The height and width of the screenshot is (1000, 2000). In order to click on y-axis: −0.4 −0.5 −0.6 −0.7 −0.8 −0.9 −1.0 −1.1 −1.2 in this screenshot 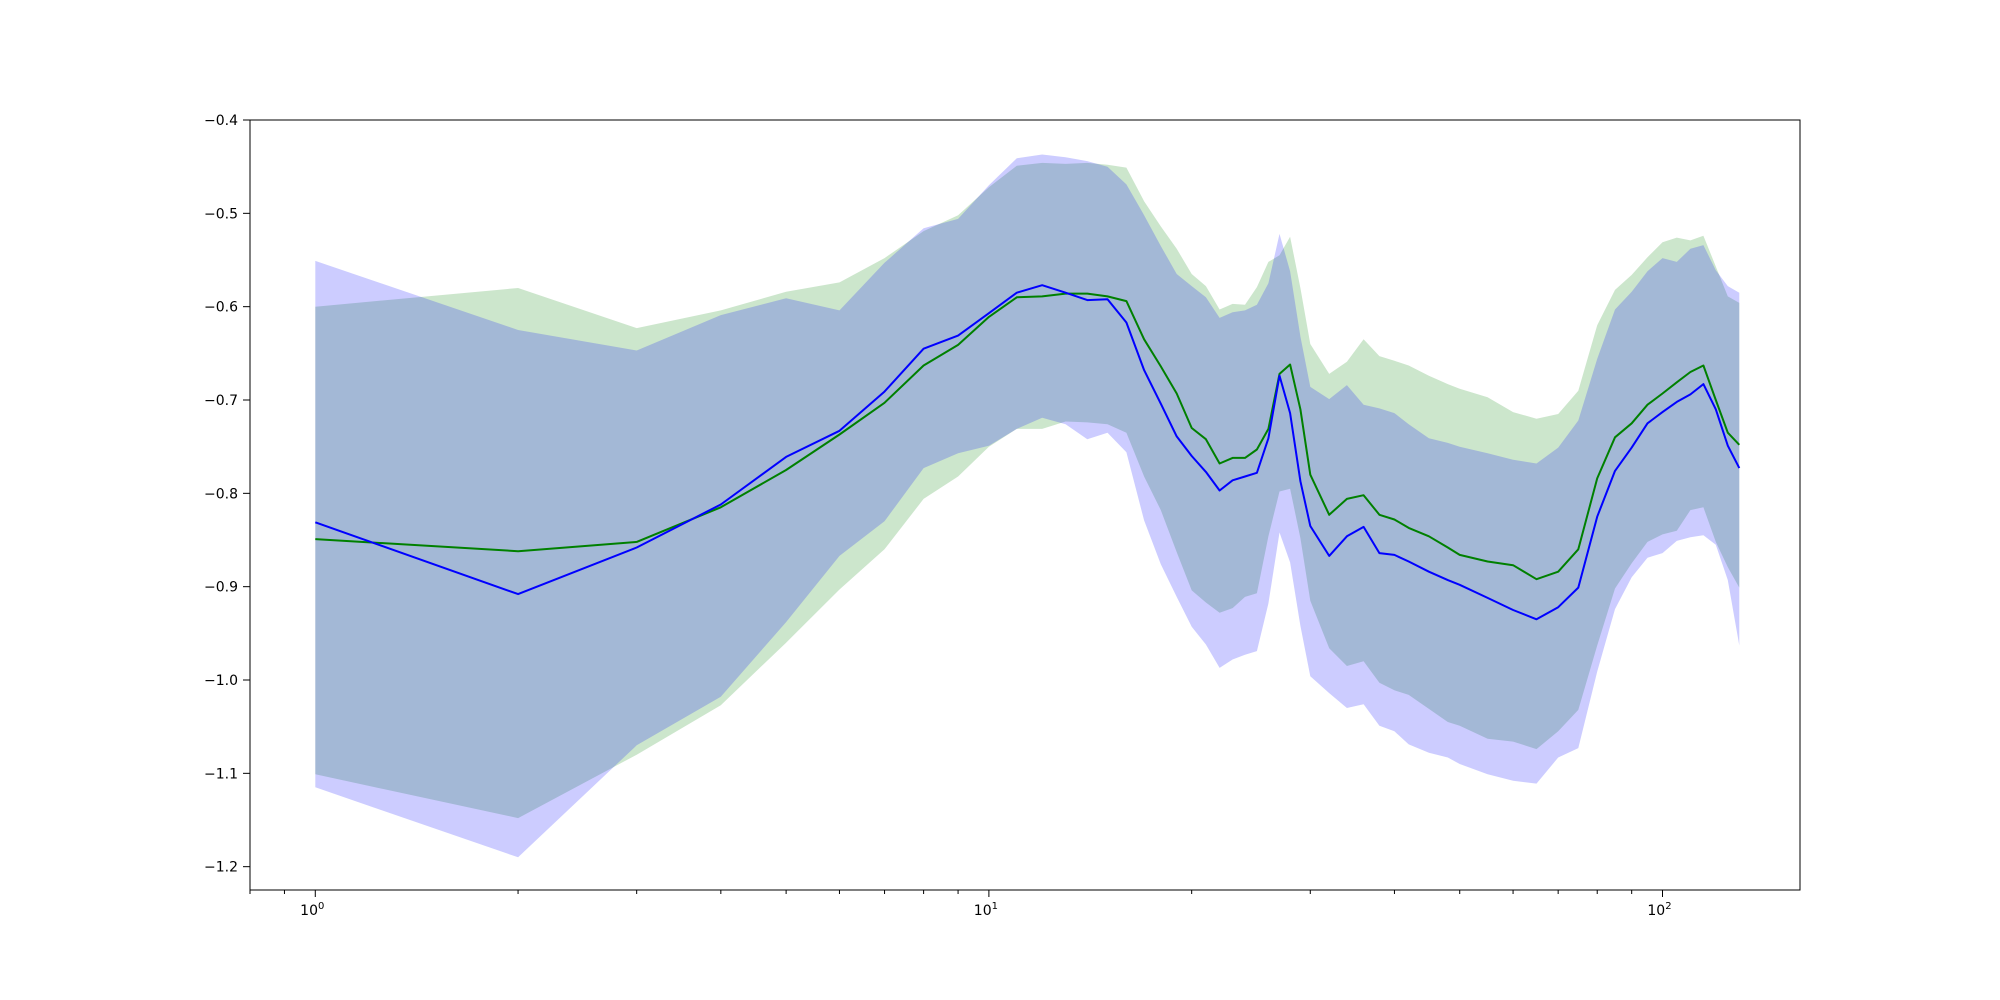, I will do `click(227, 494)`.